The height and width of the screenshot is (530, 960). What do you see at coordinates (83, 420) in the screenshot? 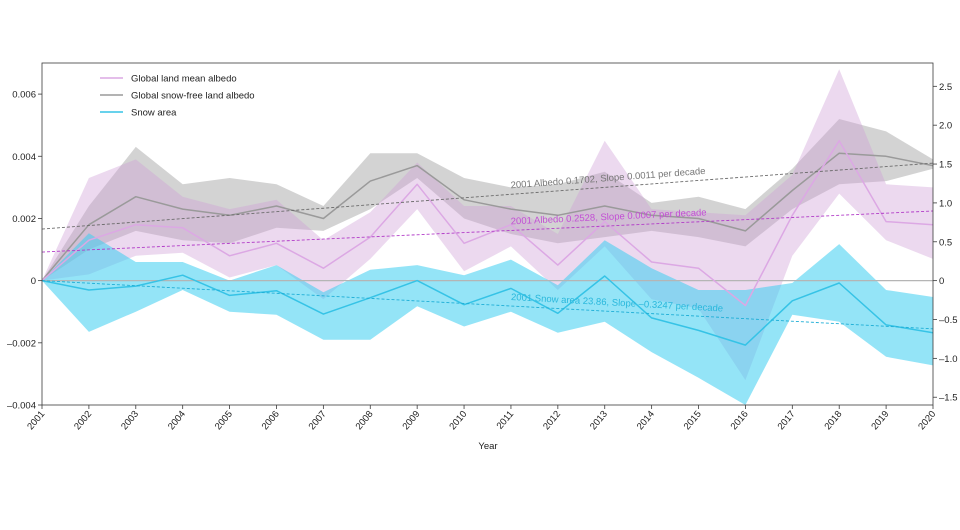
I see `x-tick-label: 2002` at bounding box center [83, 420].